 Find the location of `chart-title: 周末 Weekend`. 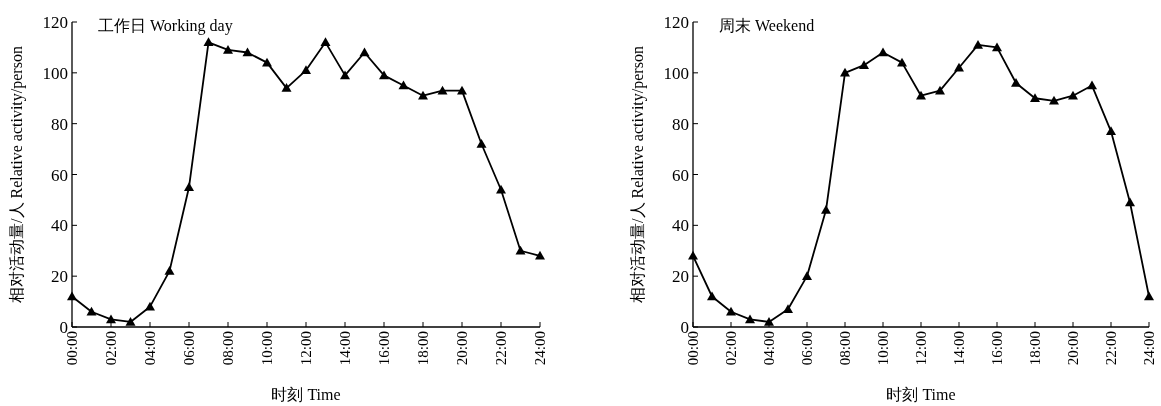

chart-title: 周末 Weekend is located at coordinates (767, 25).